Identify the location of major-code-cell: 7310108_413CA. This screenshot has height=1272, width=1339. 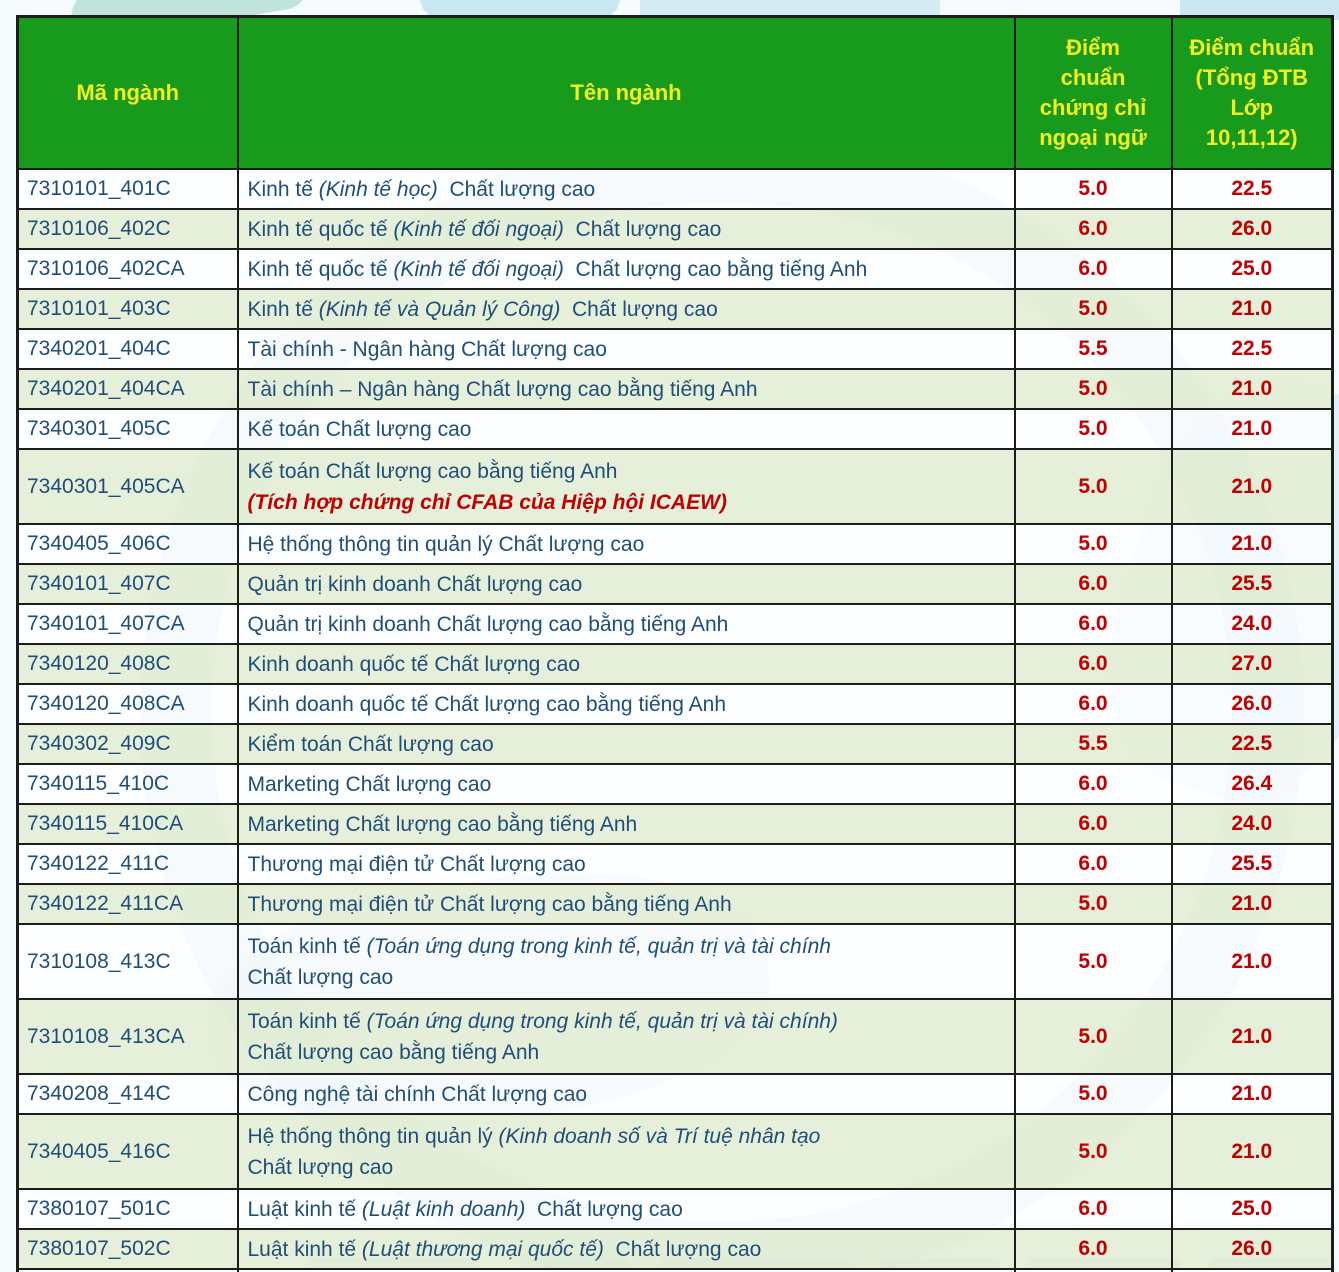
(127, 1036).